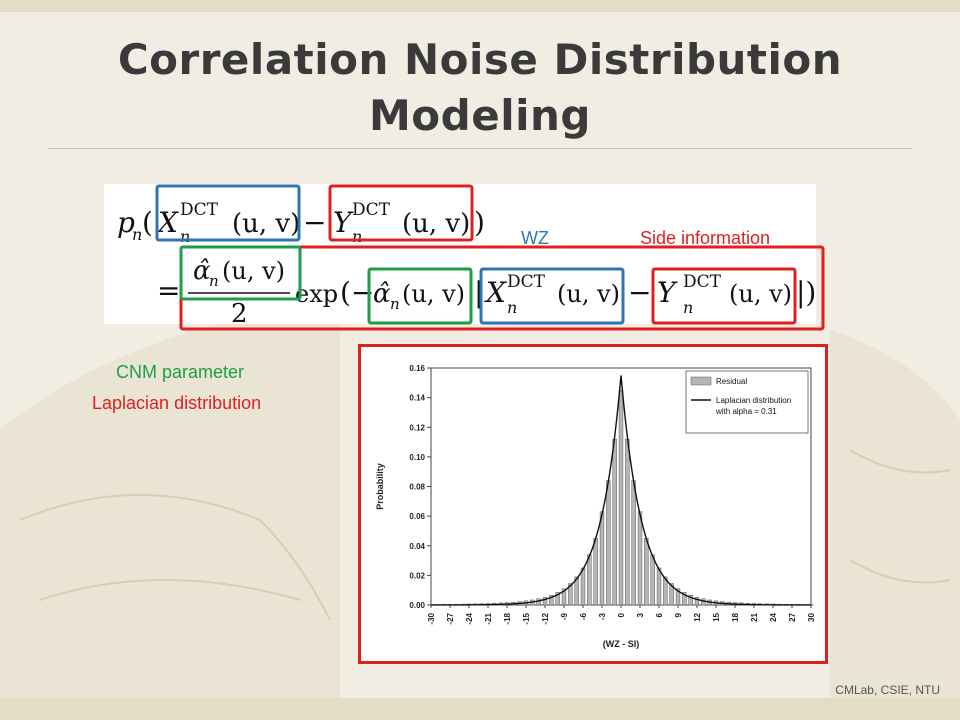  Describe the element at coordinates (659, 614) in the screenshot. I see `x-tick-label: 6` at that location.